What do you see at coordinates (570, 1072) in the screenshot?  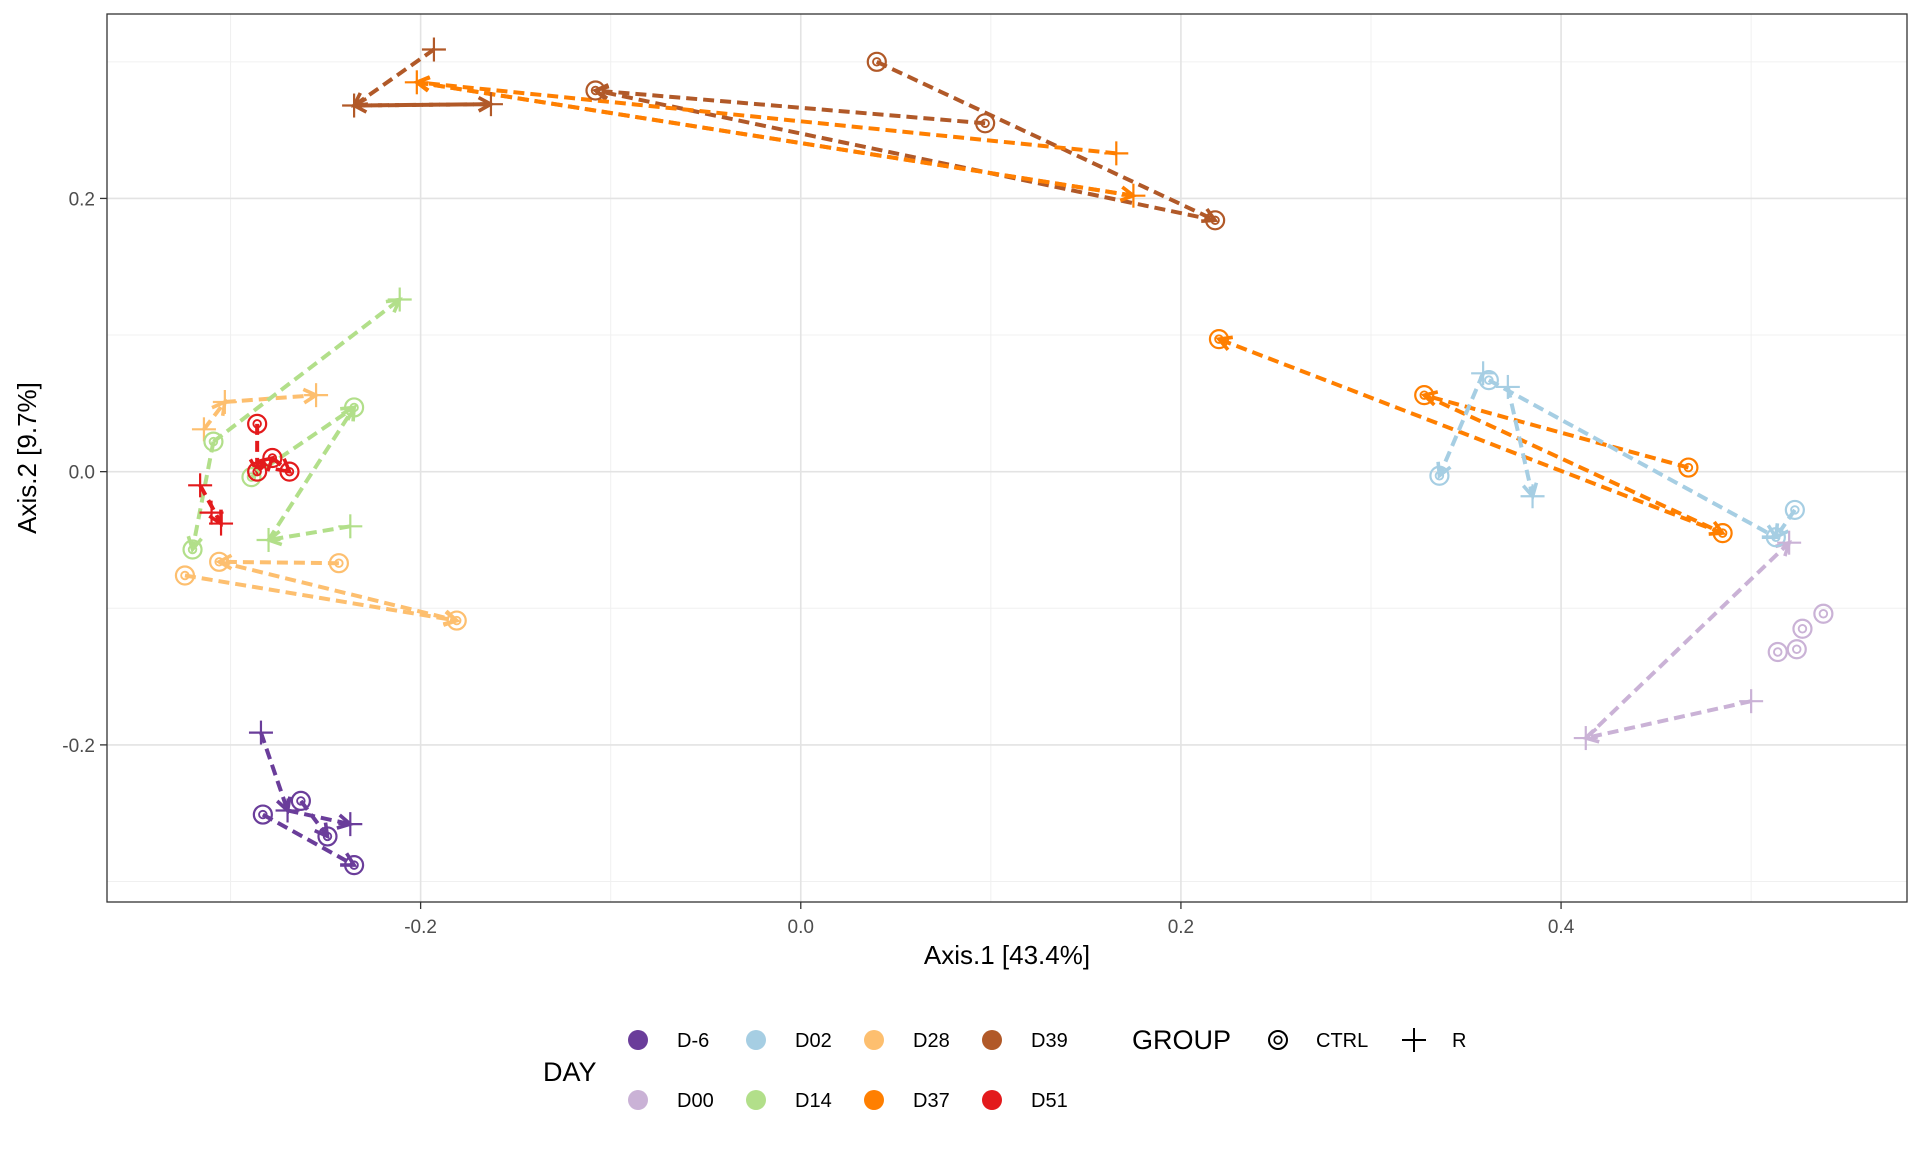 I see `legend-day-title: DAY` at bounding box center [570, 1072].